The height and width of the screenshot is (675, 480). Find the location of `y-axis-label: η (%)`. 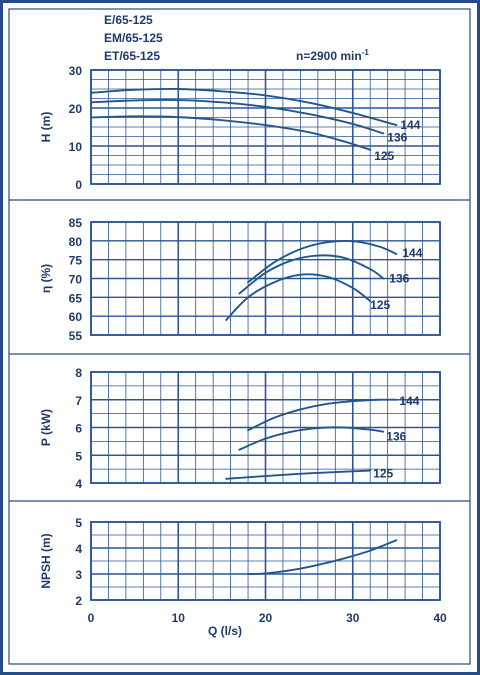

y-axis-label: η (%) is located at coordinates (46, 278).